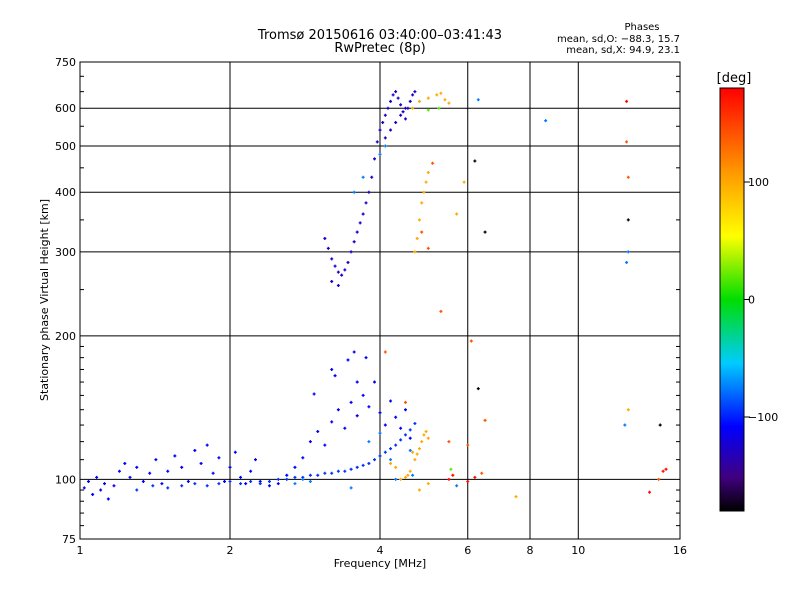 This screenshot has height=600, width=800. I want to click on chart-subtitle: RwPretec (8p), so click(379, 48).